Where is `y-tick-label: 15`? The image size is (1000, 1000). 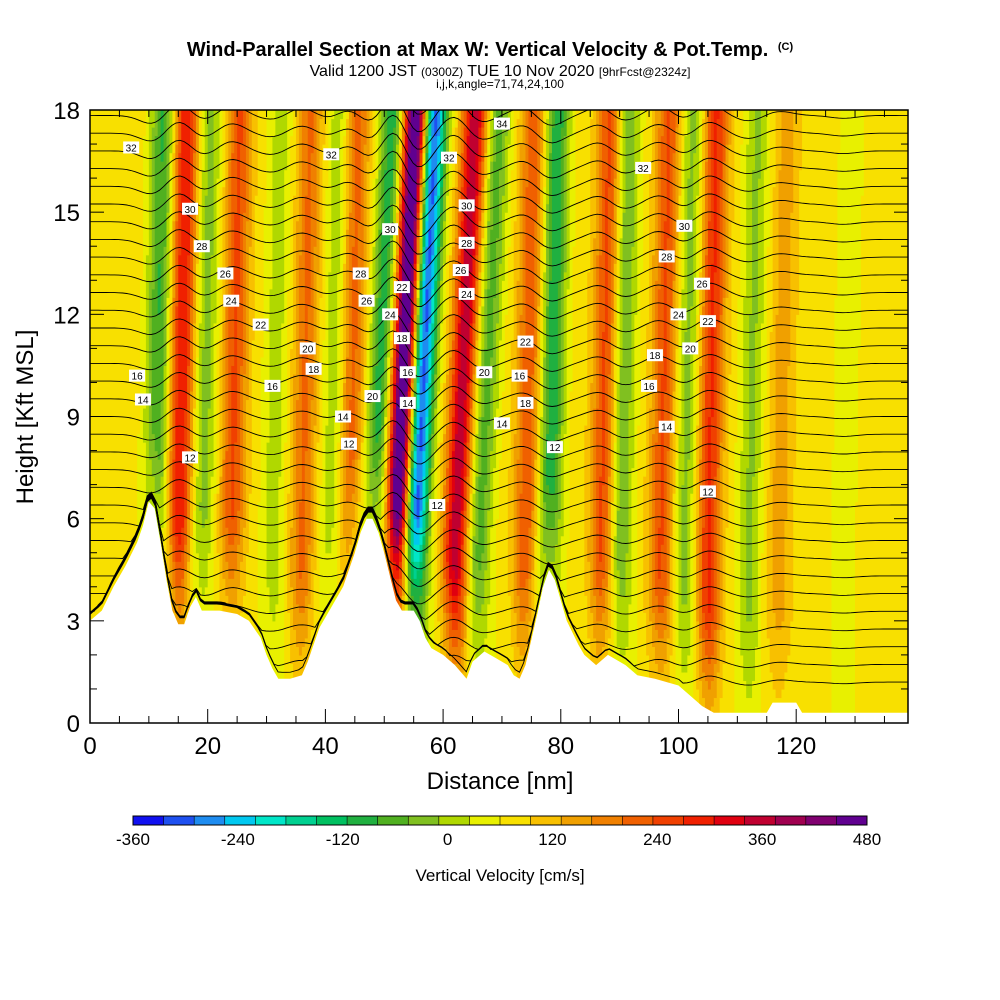 y-tick-label: 15 is located at coordinates (66, 213).